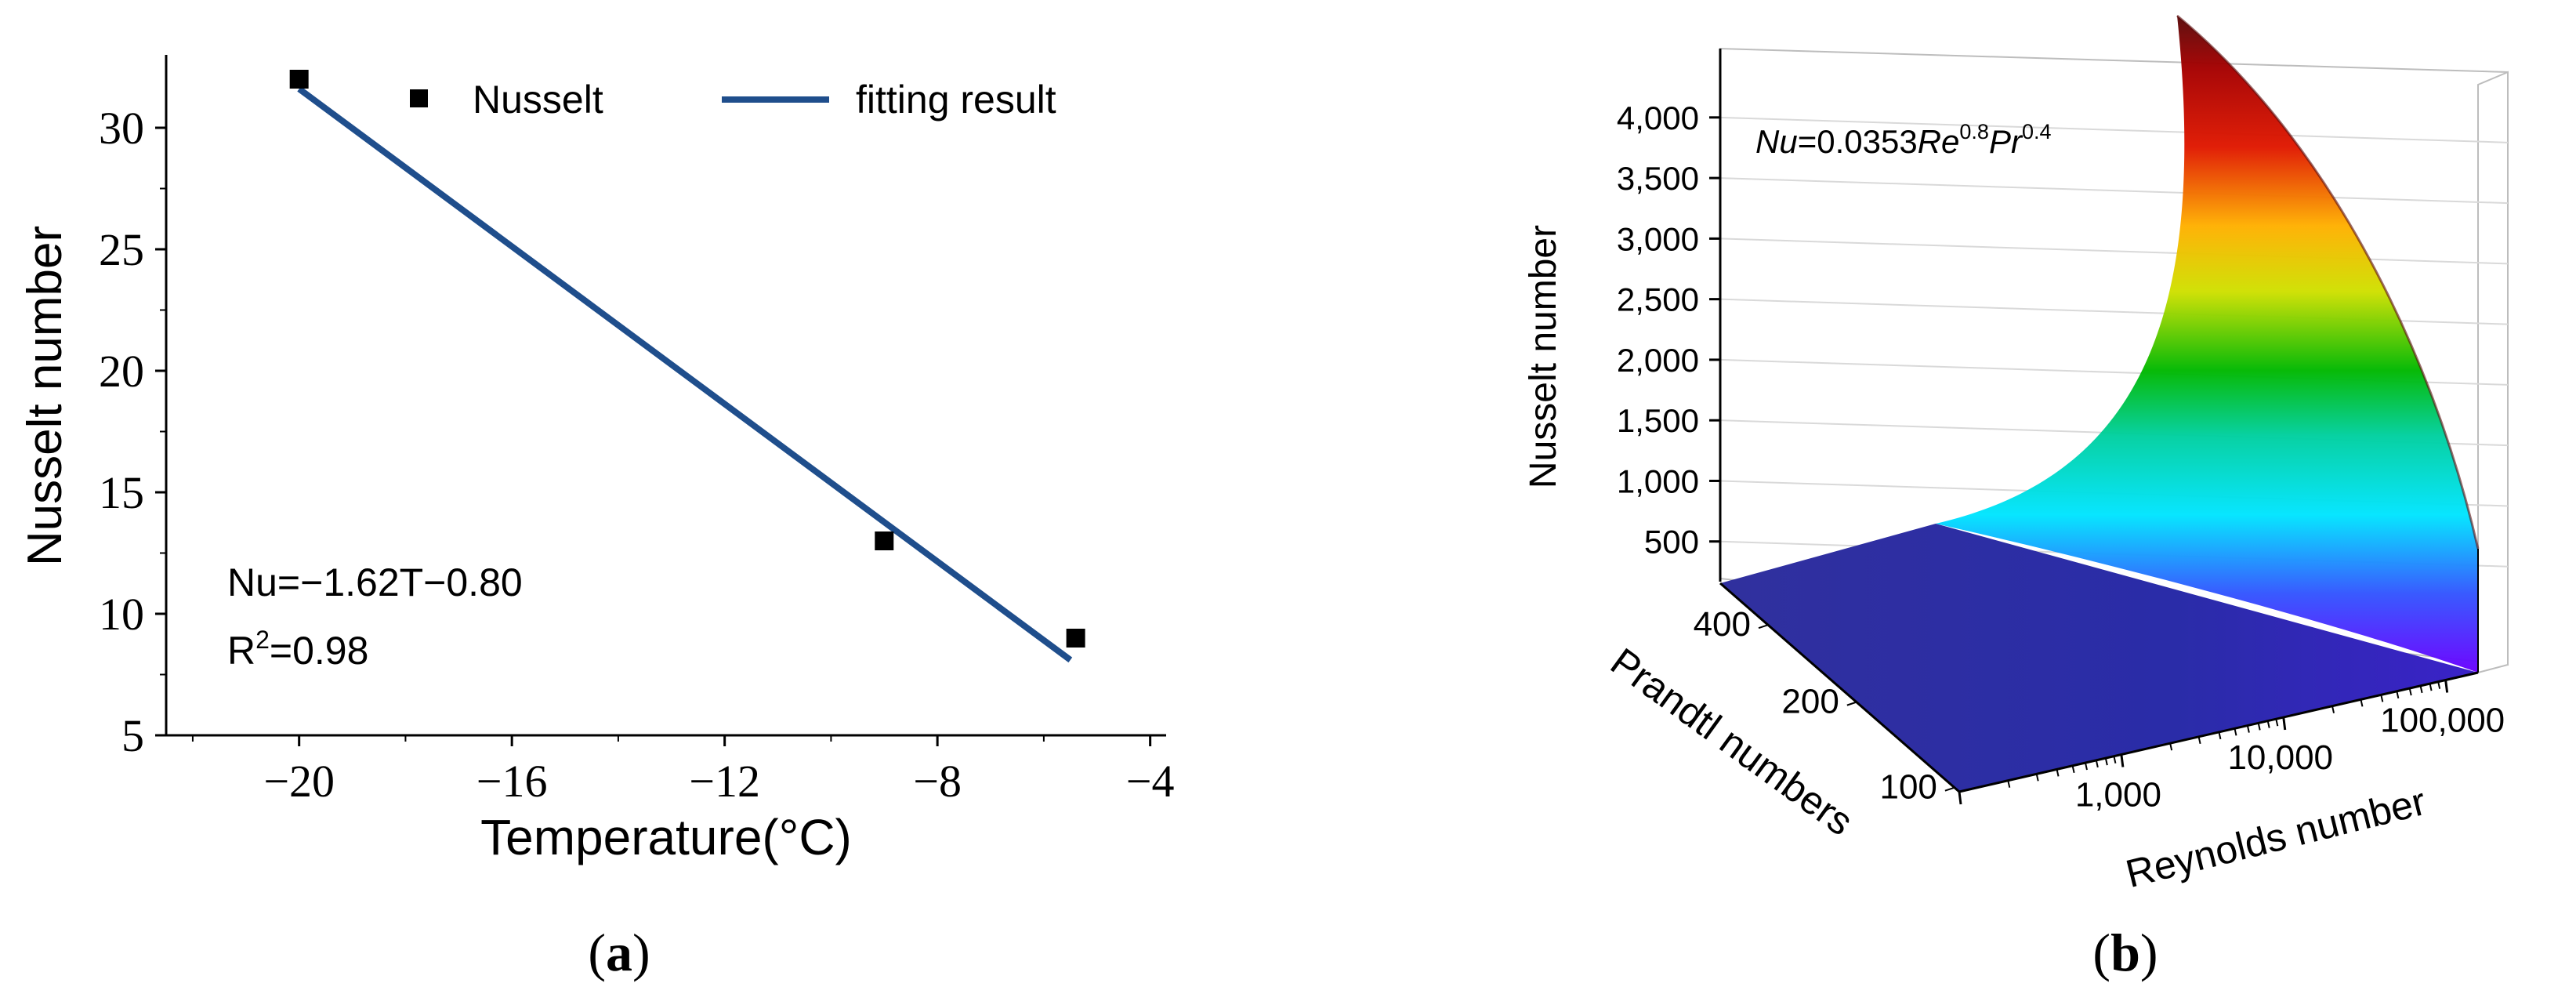 This screenshot has height=994, width=2576. I want to click on z-tick-label: 1,500, so click(1658, 420).